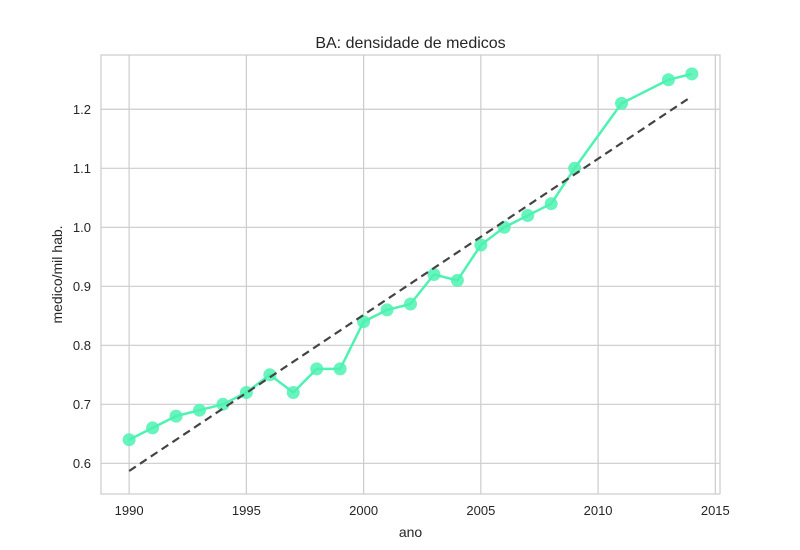  What do you see at coordinates (82, 463) in the screenshot?
I see `y-tick-label: 0.6` at bounding box center [82, 463].